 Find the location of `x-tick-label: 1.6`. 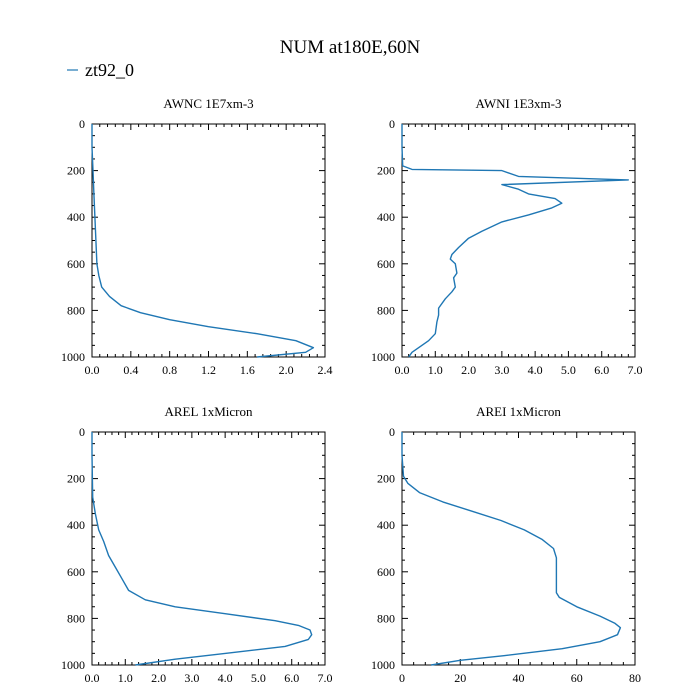

x-tick-label: 1.6 is located at coordinates (247, 370).